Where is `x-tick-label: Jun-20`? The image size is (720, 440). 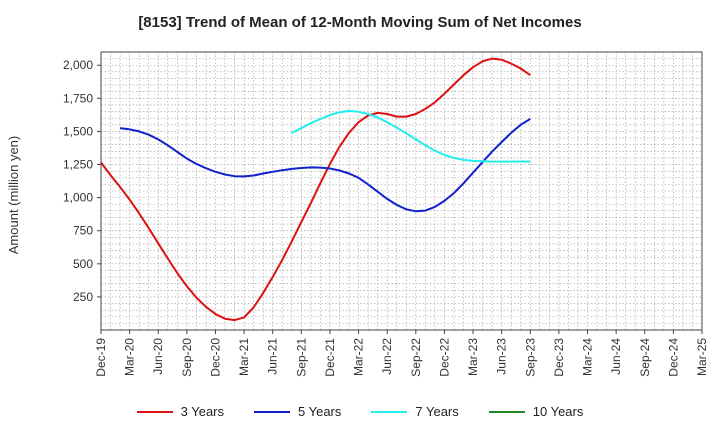
x-tick-label: Jun-20 is located at coordinates (158, 356).